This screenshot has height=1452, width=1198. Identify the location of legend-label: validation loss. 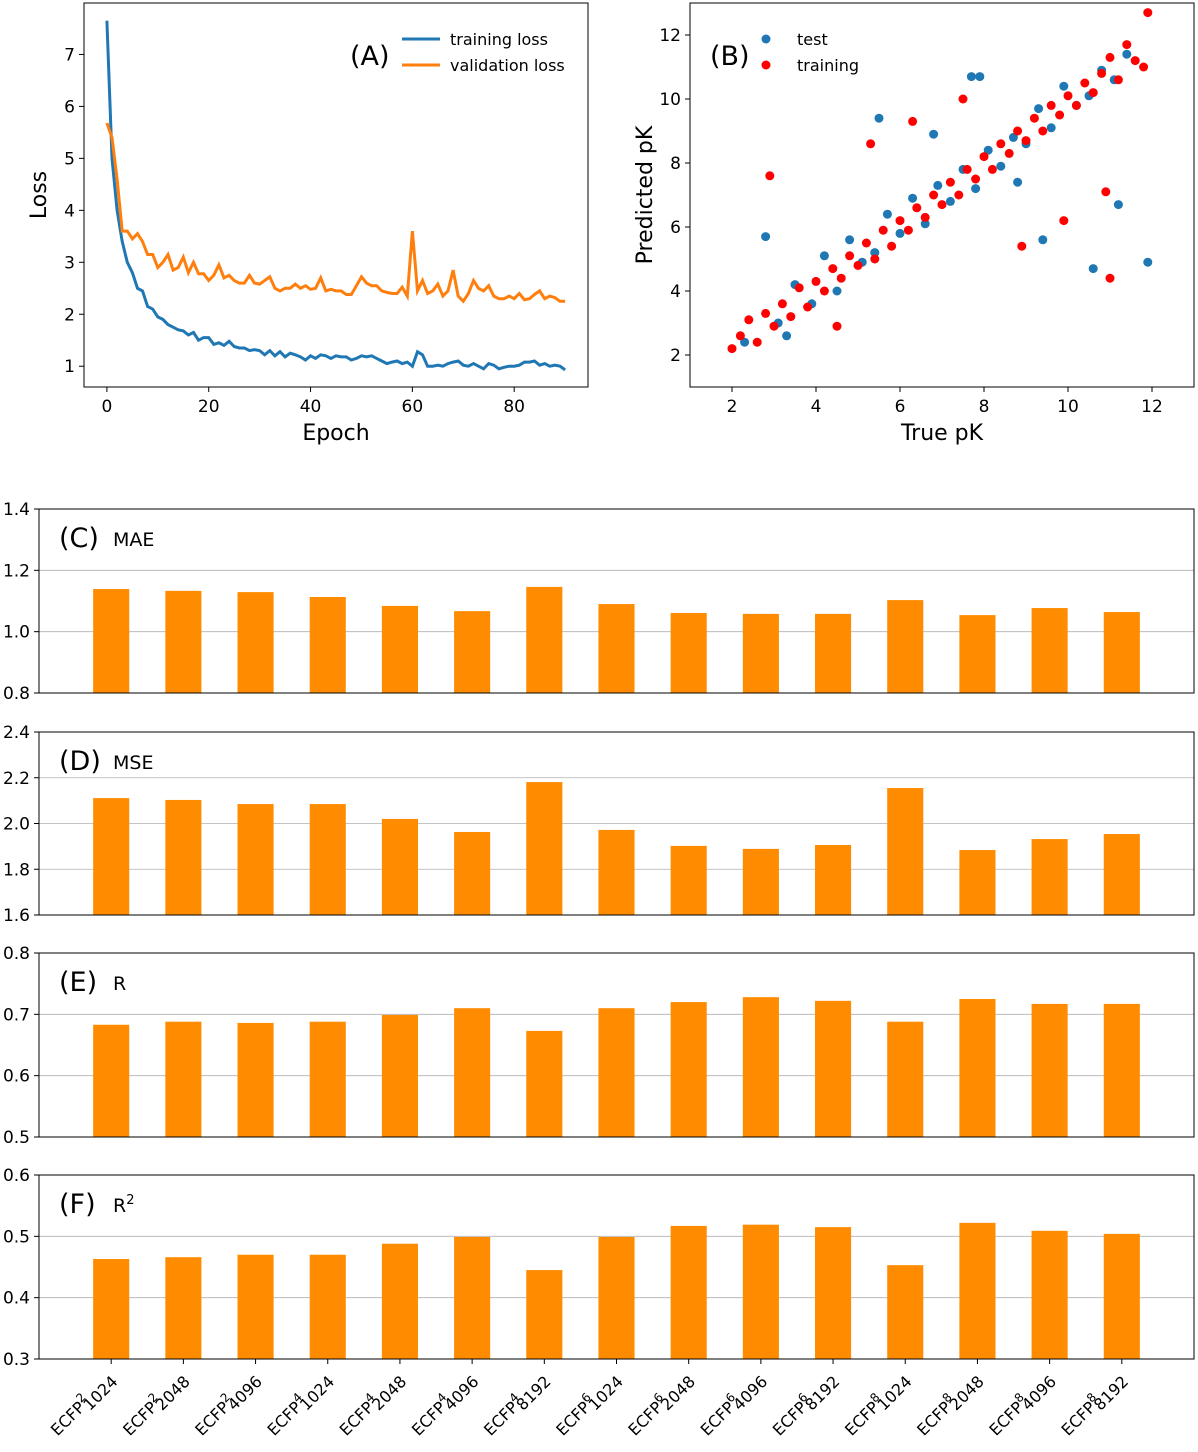
(507, 65).